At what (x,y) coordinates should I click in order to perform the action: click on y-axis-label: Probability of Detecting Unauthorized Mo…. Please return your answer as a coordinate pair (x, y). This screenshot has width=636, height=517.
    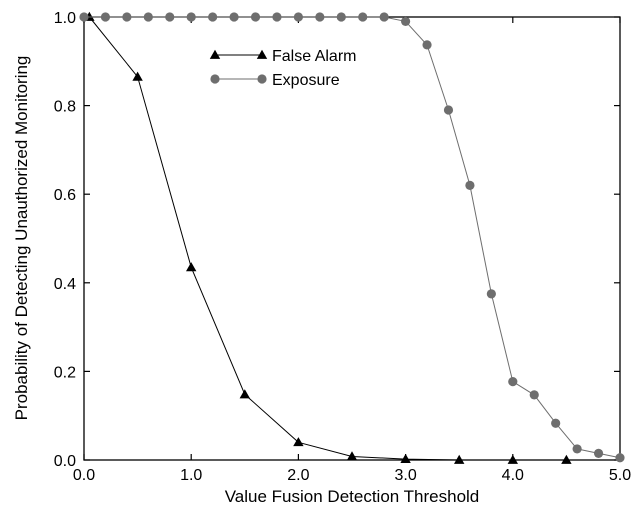
    Looking at the image, I should click on (21, 238).